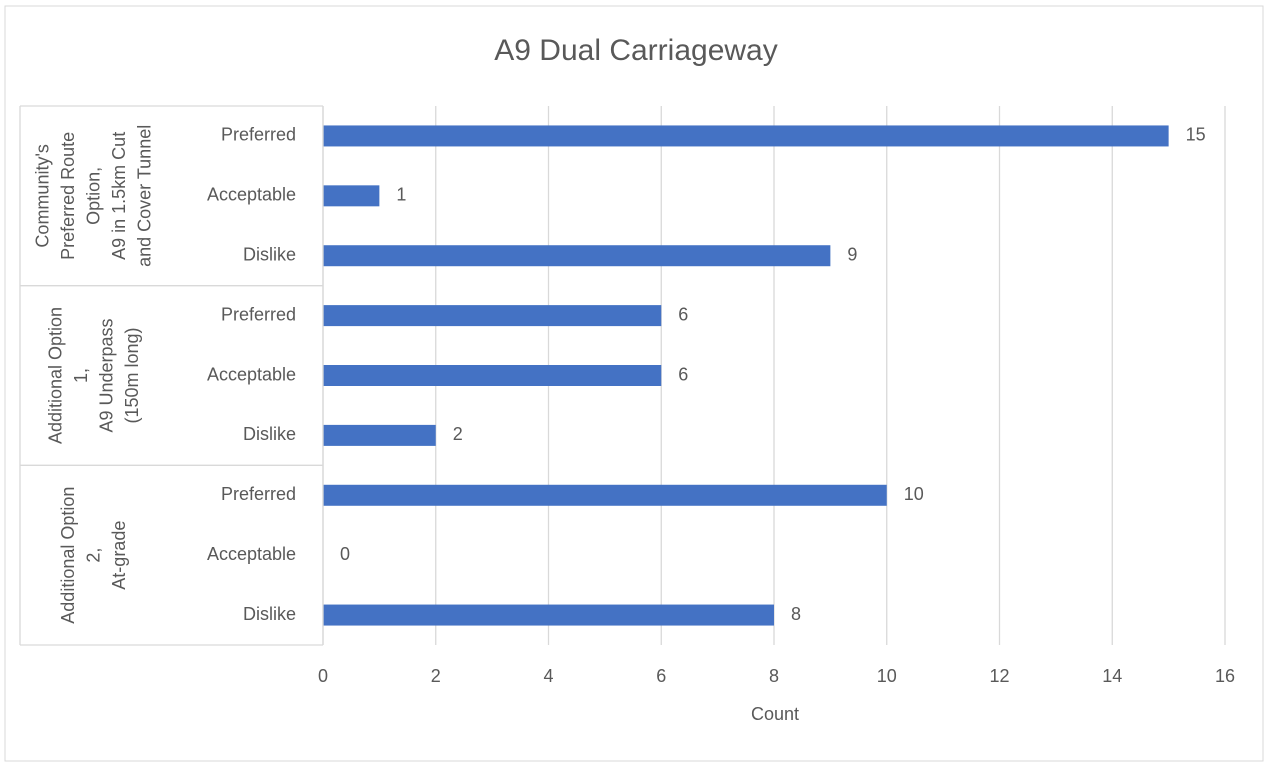 This screenshot has height=763, width=1265. Describe the element at coordinates (887, 676) in the screenshot. I see `x-tick-label: 10` at that location.